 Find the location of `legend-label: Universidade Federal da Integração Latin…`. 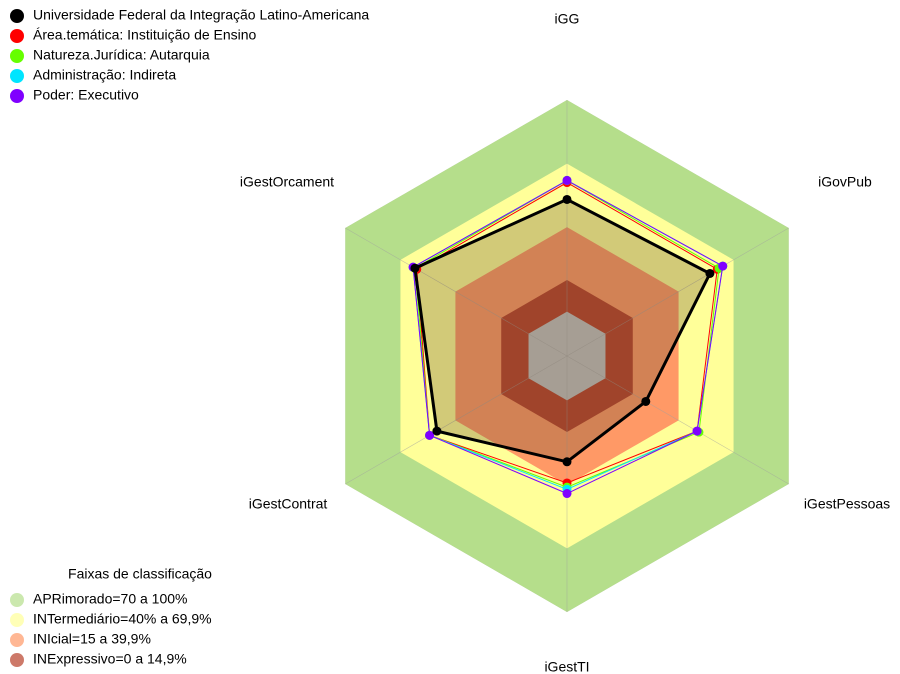

legend-label: Universidade Federal da Integração Latin… is located at coordinates (201, 15).